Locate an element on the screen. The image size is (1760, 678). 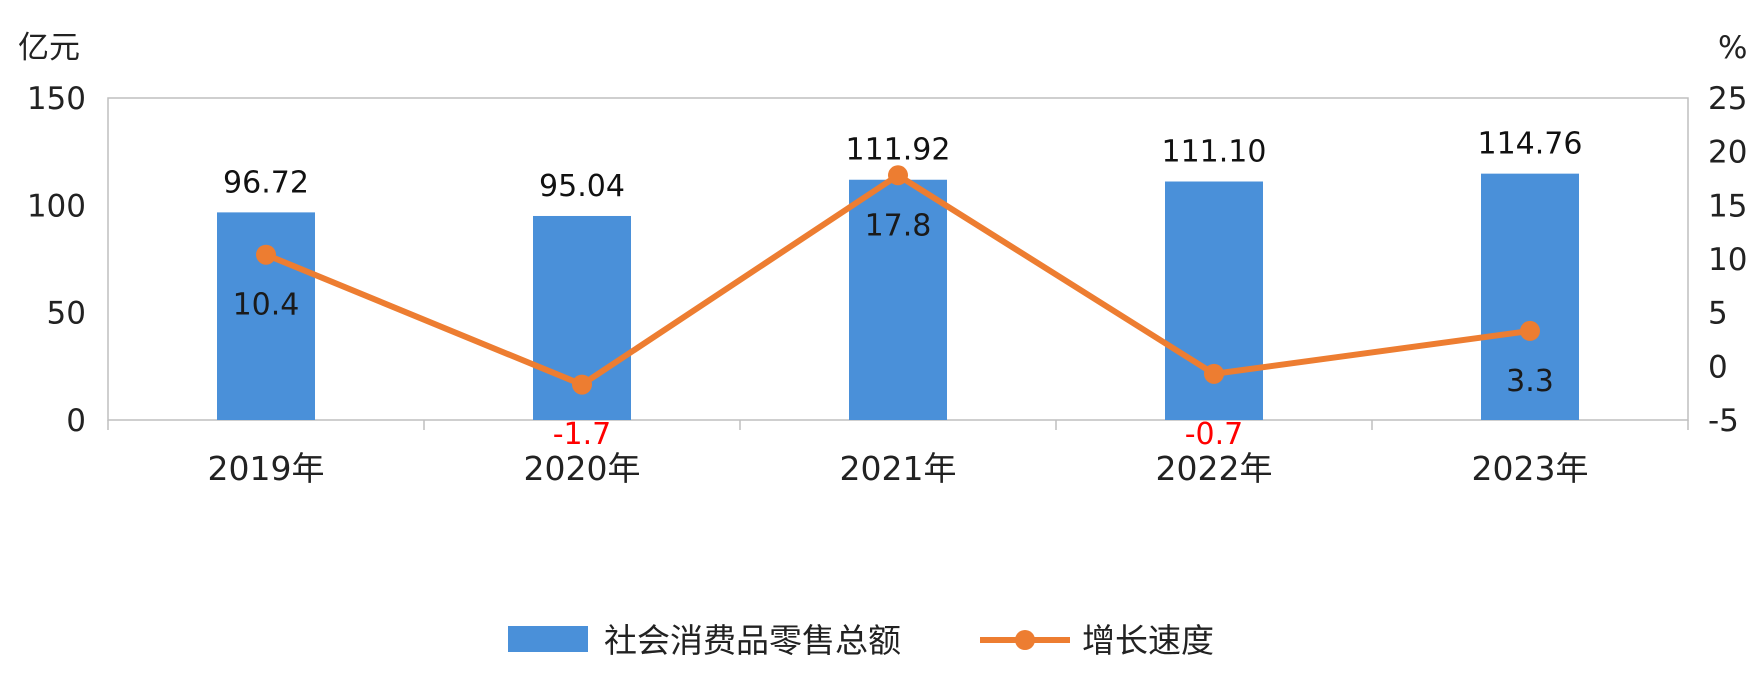
growth-rate-label: 10.4 is located at coordinates (266, 305).